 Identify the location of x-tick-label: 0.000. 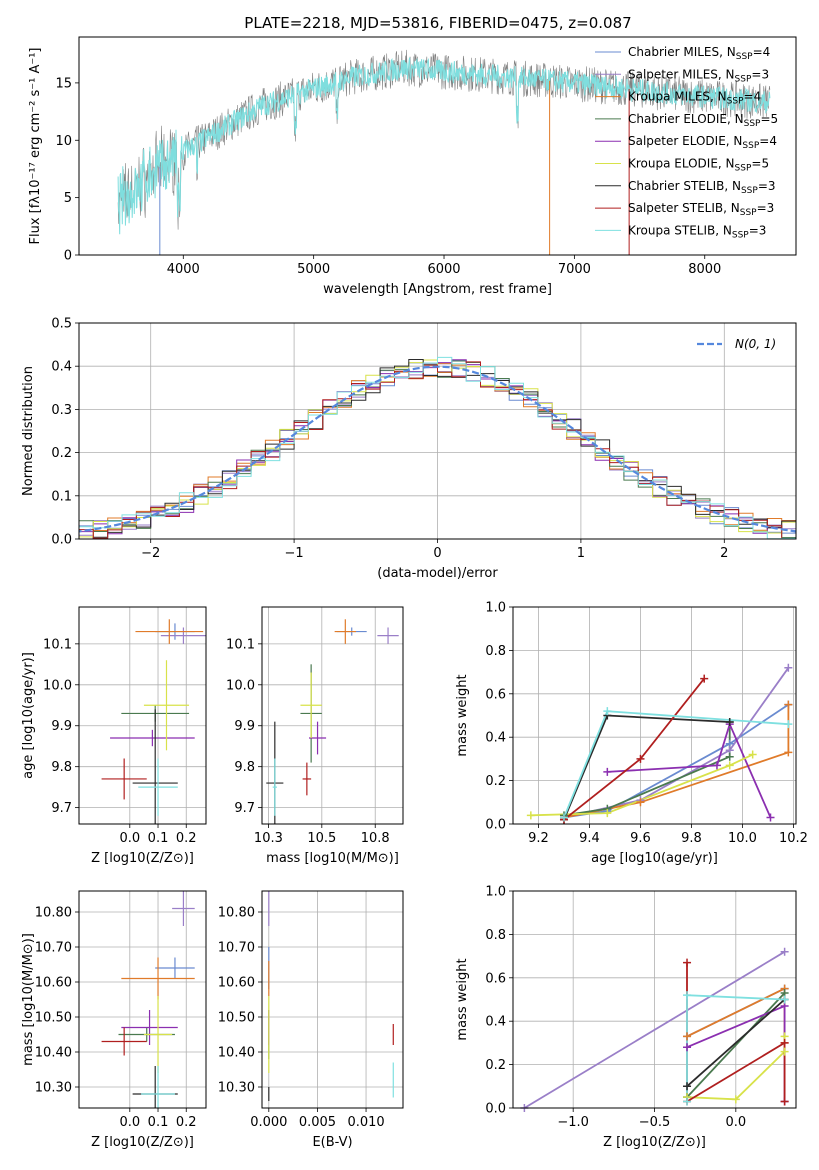
(268, 1122).